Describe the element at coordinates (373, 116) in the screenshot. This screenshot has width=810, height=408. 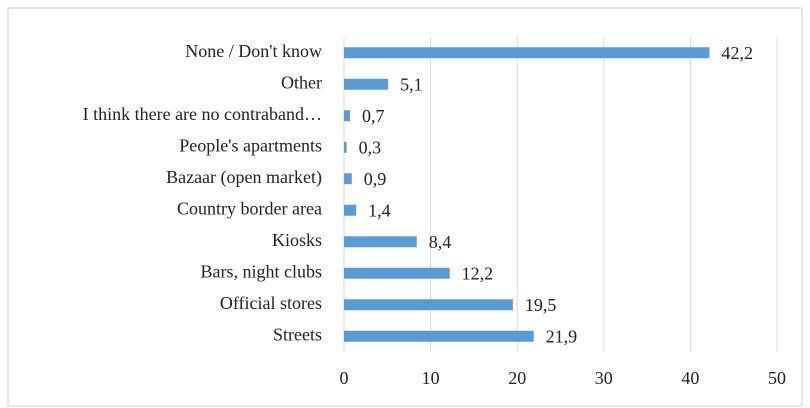
I see `value-label: 0,7` at that location.